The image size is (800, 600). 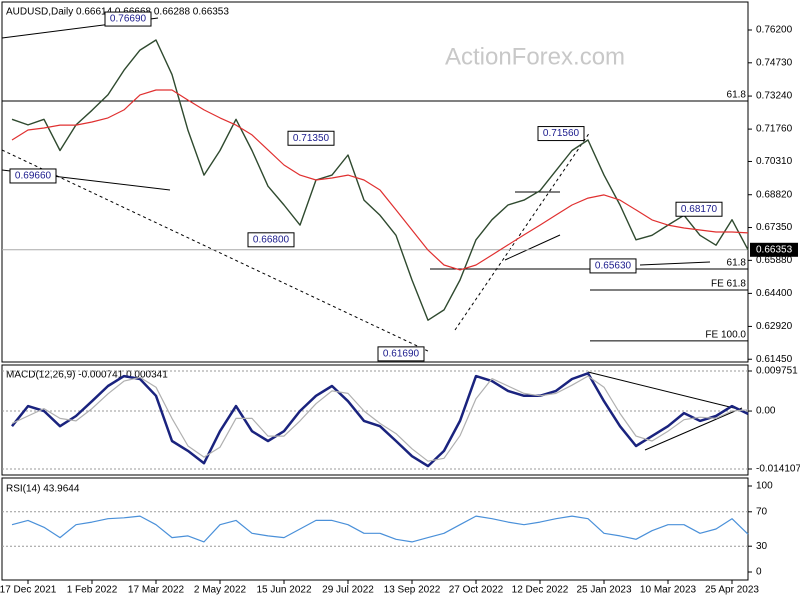 I want to click on annotation-label: 0.66800, so click(x=271, y=239).